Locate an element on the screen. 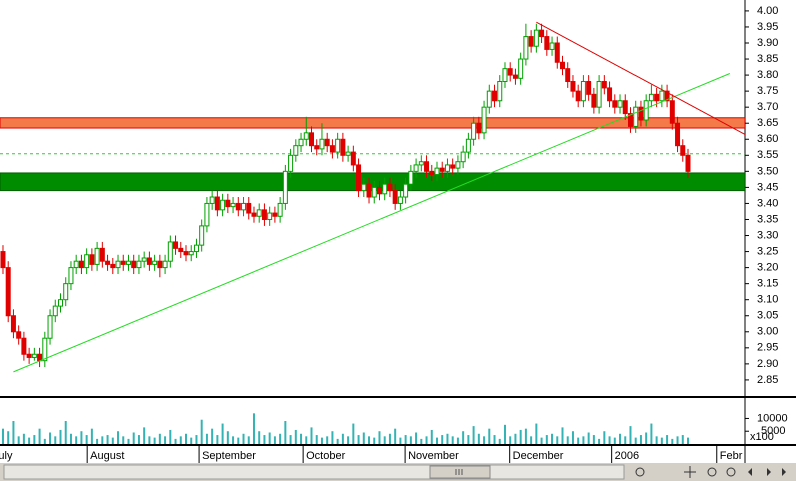 The image size is (796, 481). volume-unit: x100 is located at coordinates (762, 437).